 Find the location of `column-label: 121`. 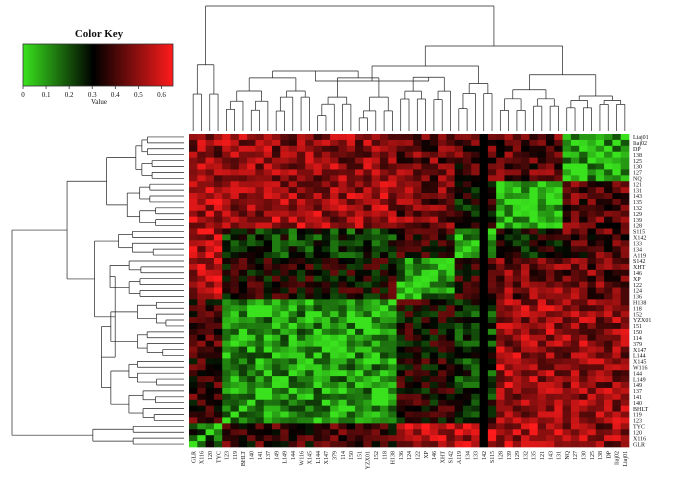

column-label: 121 is located at coordinates (543, 455).